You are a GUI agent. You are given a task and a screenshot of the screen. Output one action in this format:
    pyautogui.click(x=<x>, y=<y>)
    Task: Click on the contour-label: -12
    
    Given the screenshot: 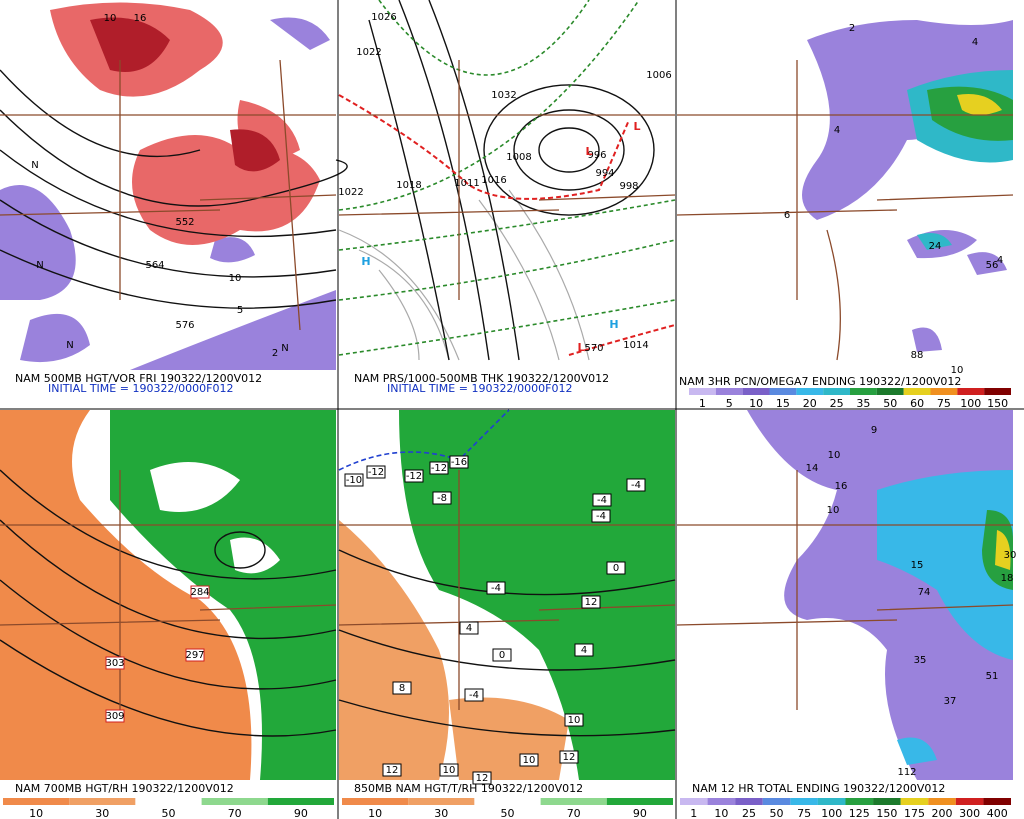 What is the action you would take?
    pyautogui.click(x=376, y=472)
    